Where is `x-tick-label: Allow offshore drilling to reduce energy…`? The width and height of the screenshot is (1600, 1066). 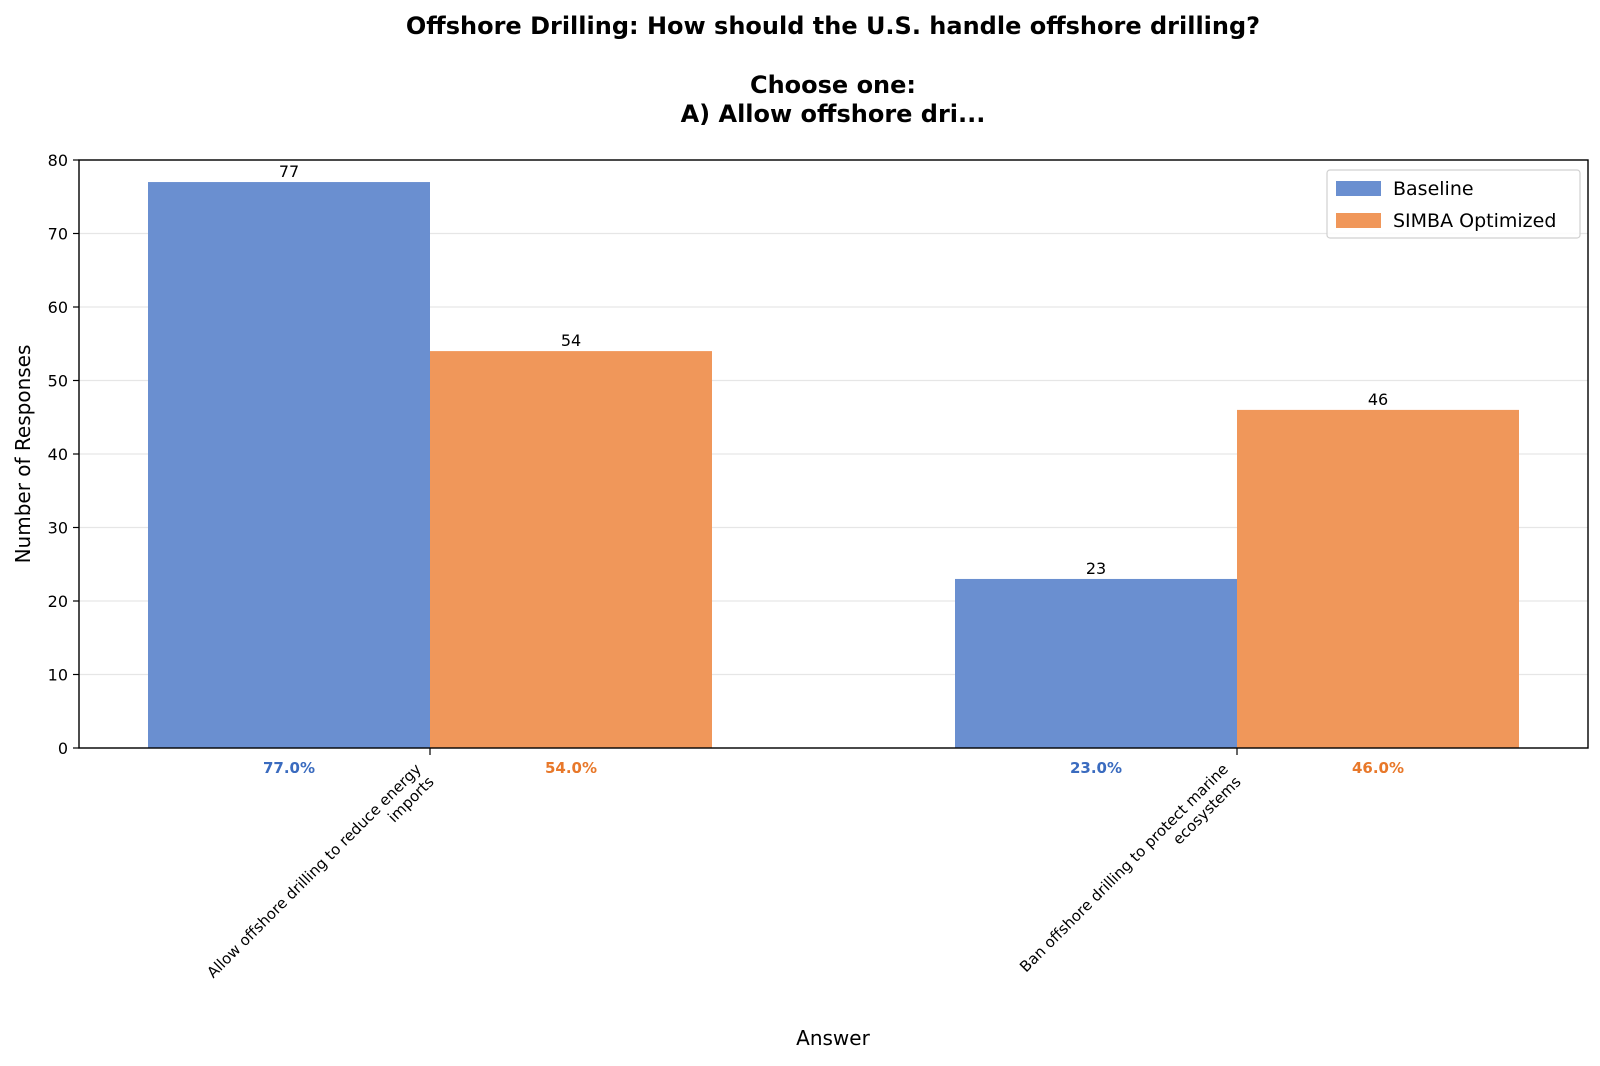
x-tick-label: Allow offshore drilling to reduce energy… is located at coordinates (320, 877).